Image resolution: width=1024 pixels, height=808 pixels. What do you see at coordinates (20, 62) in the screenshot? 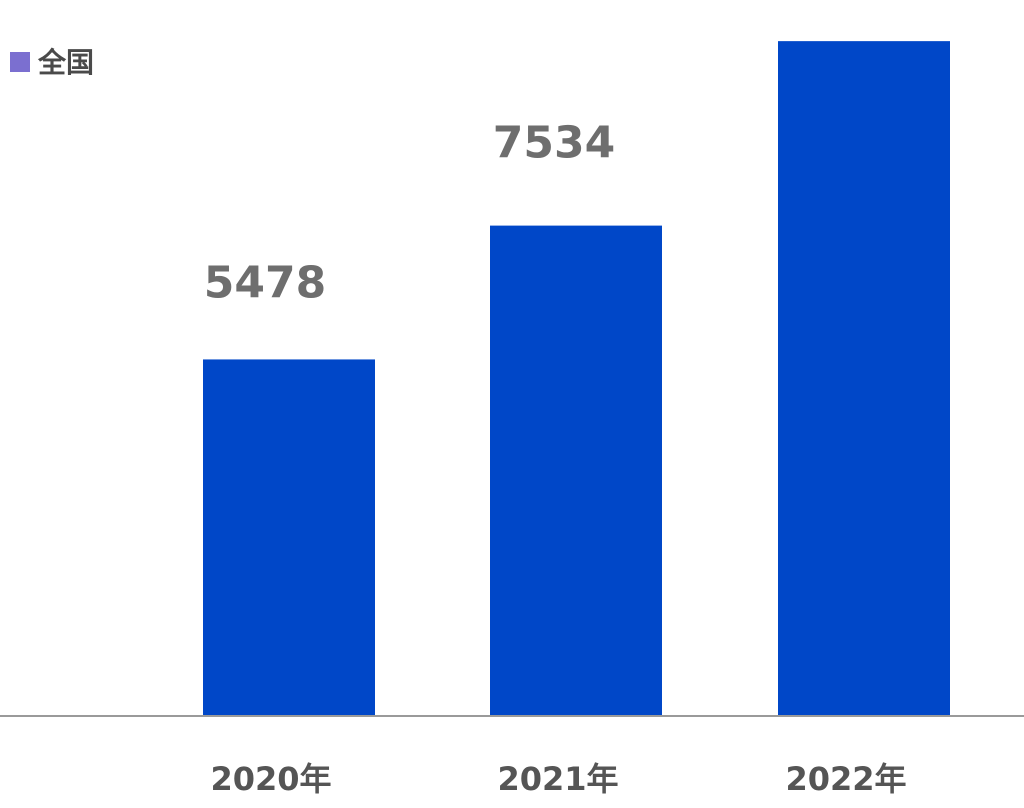
I see `legend-marker` at bounding box center [20, 62].